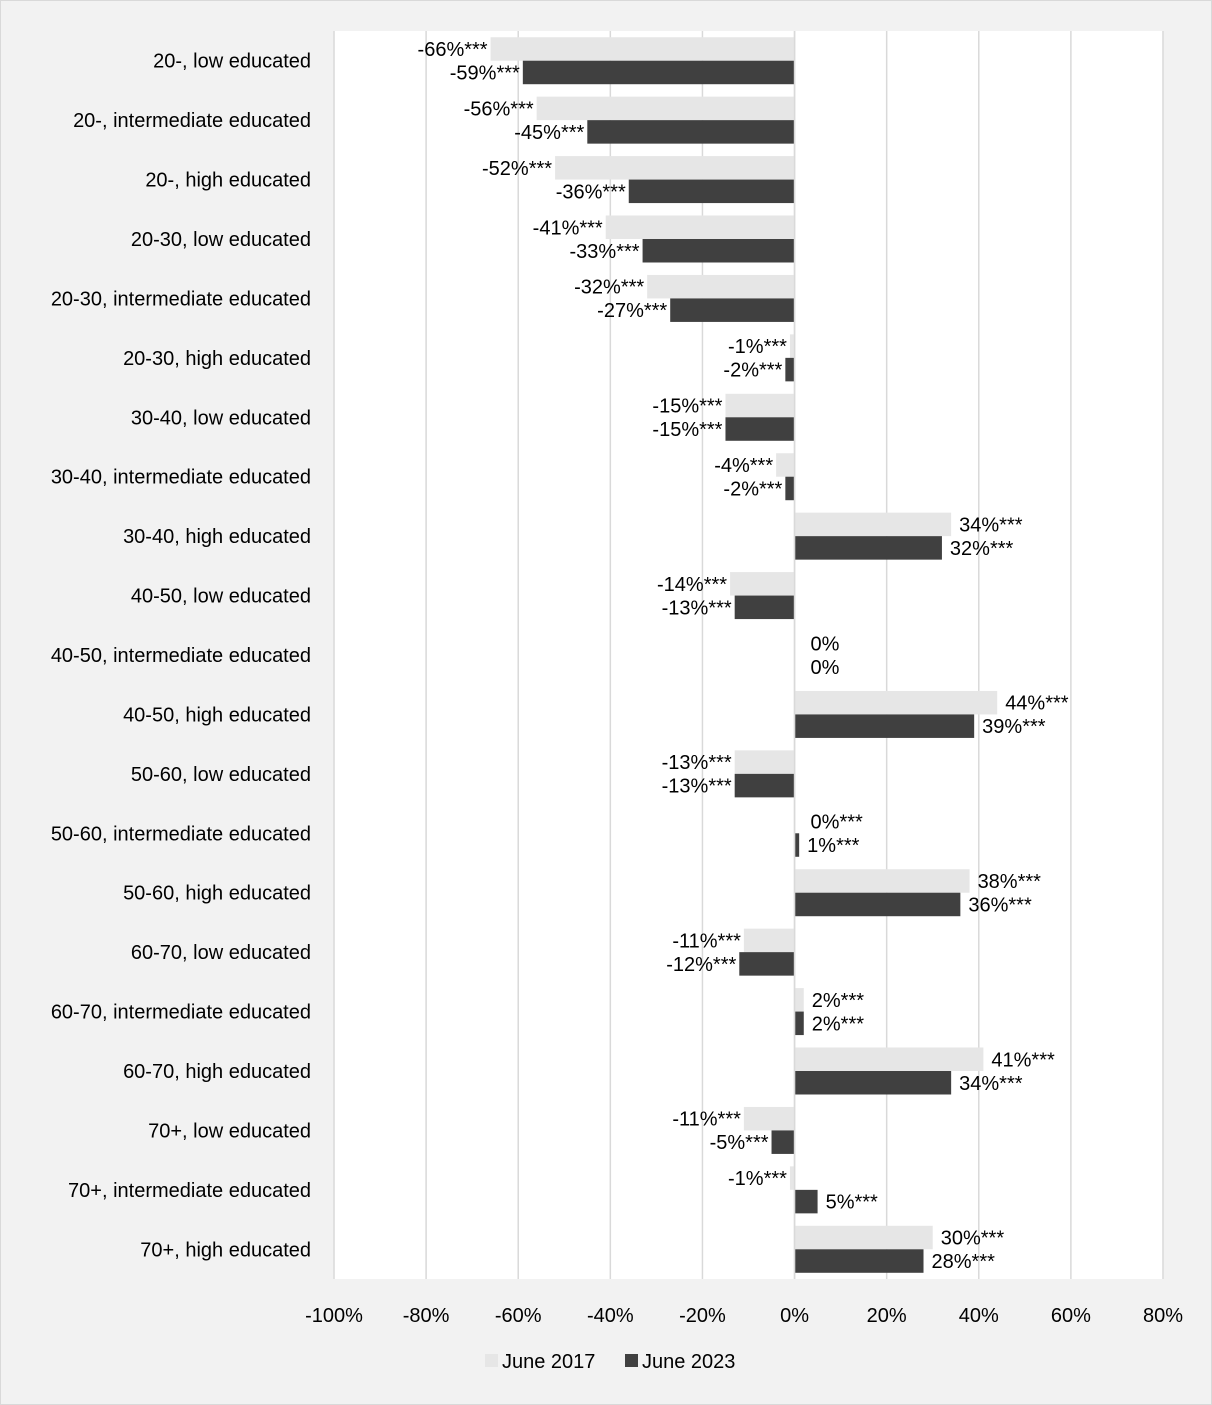 This screenshot has width=1212, height=1405. I want to click on category-label: 40-50, low educated, so click(221, 597).